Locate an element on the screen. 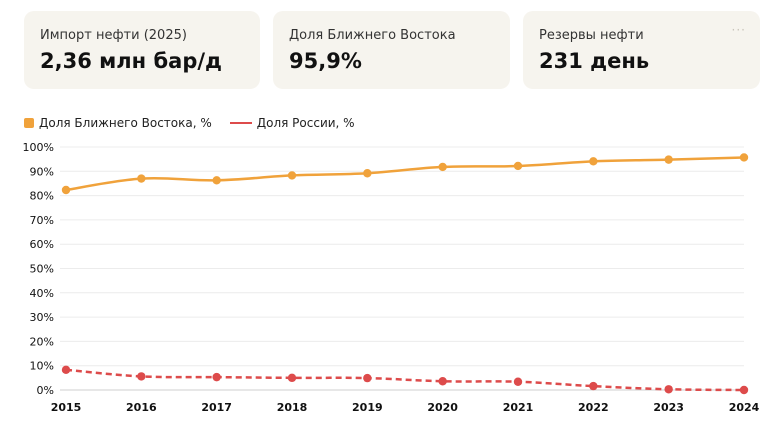  legend-item-middle-east: Доля Ближнего Востока, % is located at coordinates (118, 123).